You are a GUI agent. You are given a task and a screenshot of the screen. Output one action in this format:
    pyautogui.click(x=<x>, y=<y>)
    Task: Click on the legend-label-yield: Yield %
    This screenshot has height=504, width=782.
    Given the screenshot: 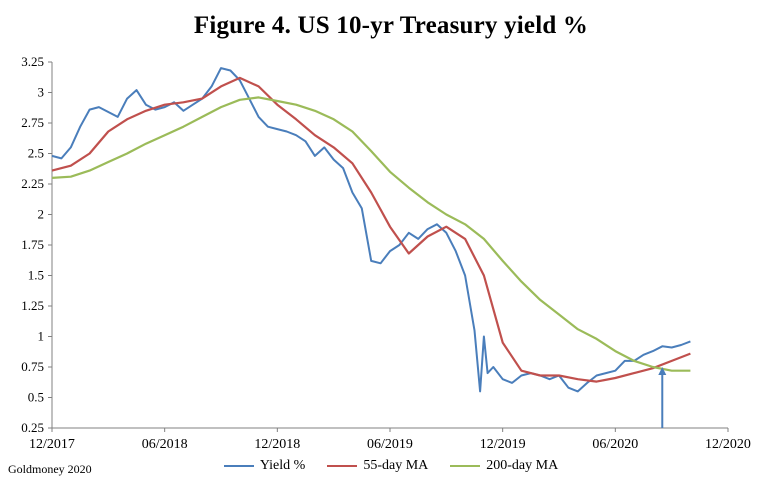 What is the action you would take?
    pyautogui.click(x=282, y=465)
    